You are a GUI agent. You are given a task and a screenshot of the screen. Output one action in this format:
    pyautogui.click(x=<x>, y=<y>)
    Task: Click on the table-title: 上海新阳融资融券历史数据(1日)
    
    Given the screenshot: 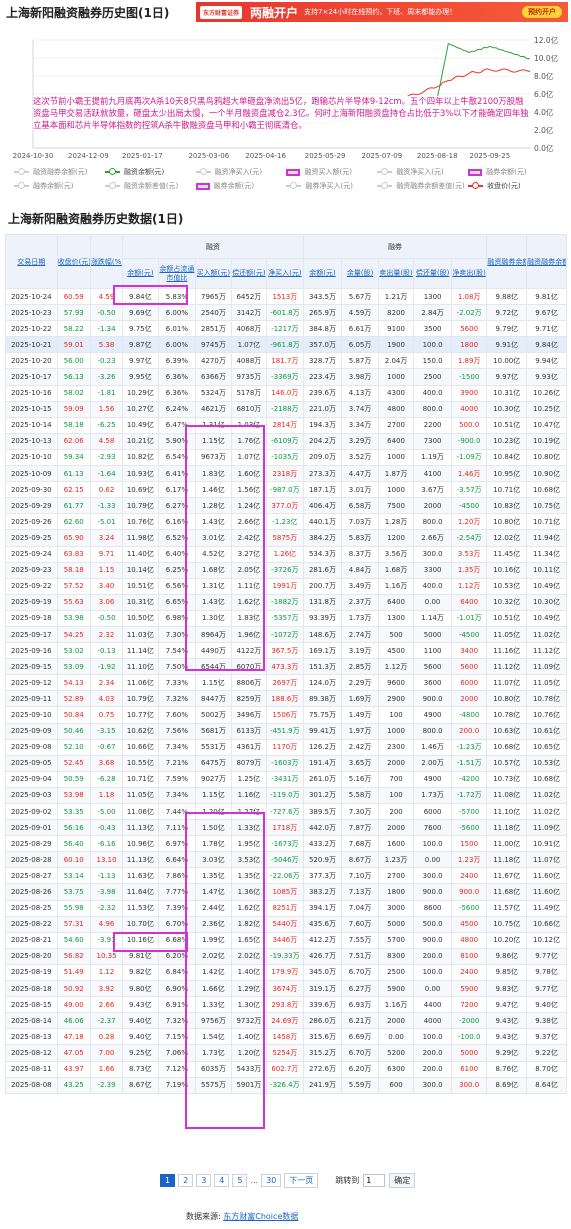 What is the action you would take?
    pyautogui.click(x=96, y=219)
    